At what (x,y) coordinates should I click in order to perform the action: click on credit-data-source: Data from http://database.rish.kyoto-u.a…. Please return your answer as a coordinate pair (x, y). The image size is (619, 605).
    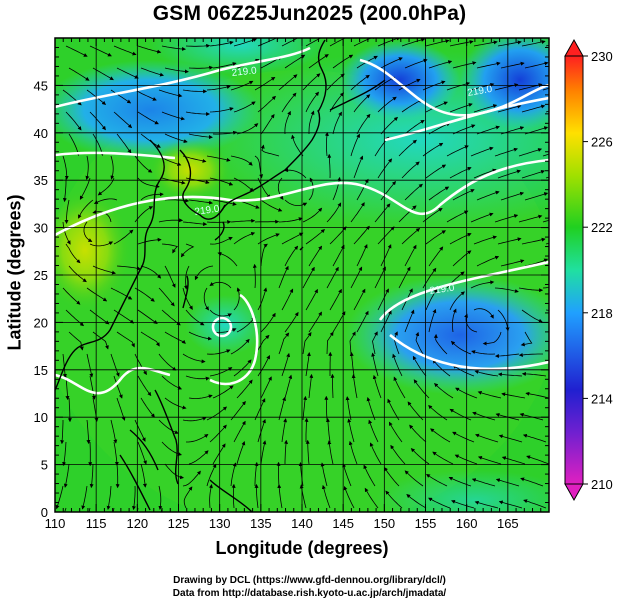
    Looking at the image, I should click on (309, 593).